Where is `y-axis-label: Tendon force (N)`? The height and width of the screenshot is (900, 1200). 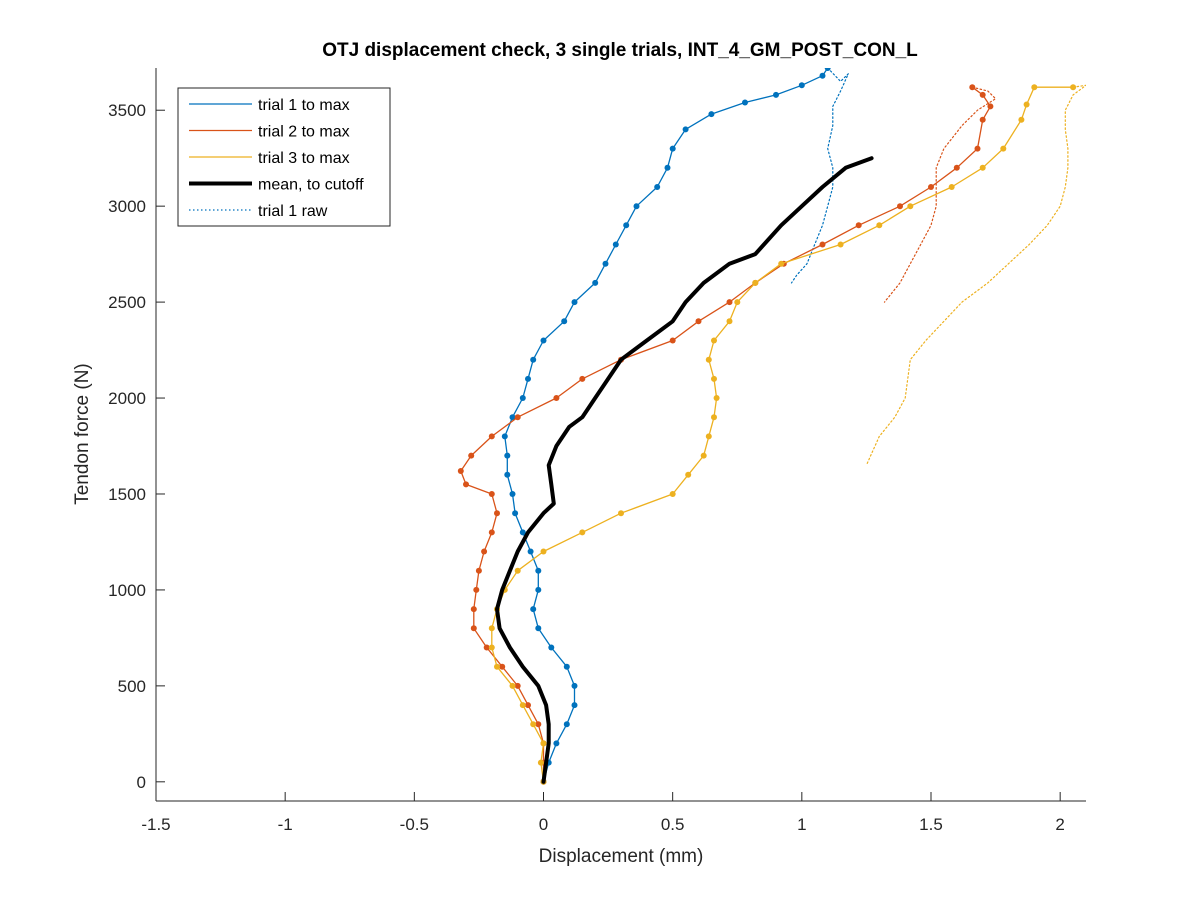 y-axis-label: Tendon force (N) is located at coordinates (82, 434).